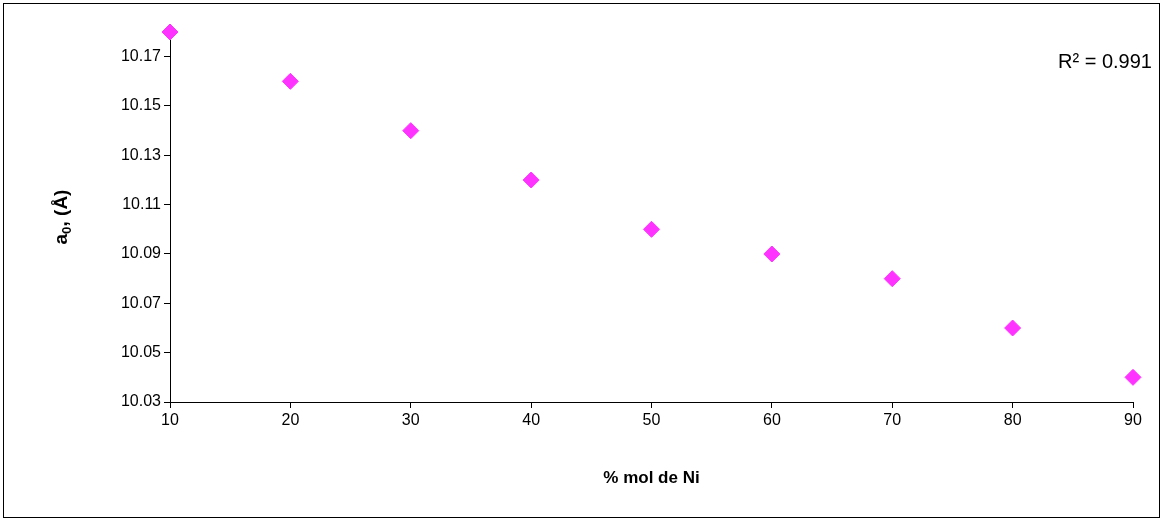 This screenshot has width=1164, height=521. I want to click on x-tick-label: 80, so click(1012, 420).